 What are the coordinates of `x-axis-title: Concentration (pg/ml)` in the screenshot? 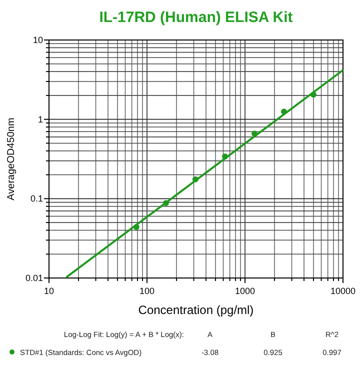 It's located at (196, 310).